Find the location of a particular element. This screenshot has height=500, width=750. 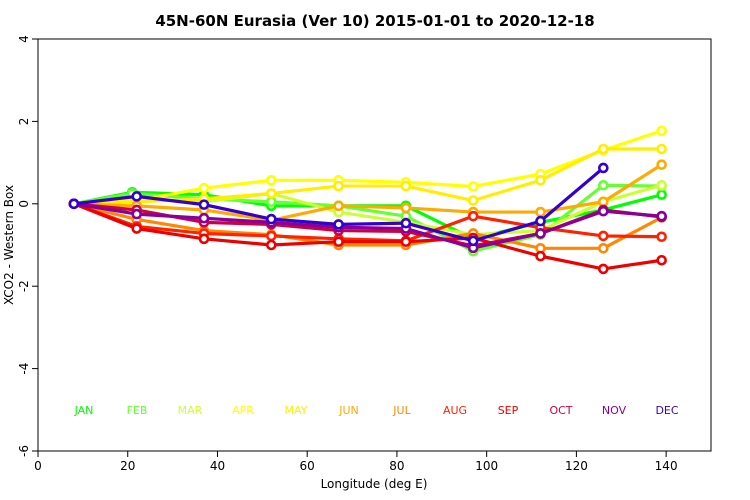

legend-item-jan: JAN is located at coordinates (84, 410).